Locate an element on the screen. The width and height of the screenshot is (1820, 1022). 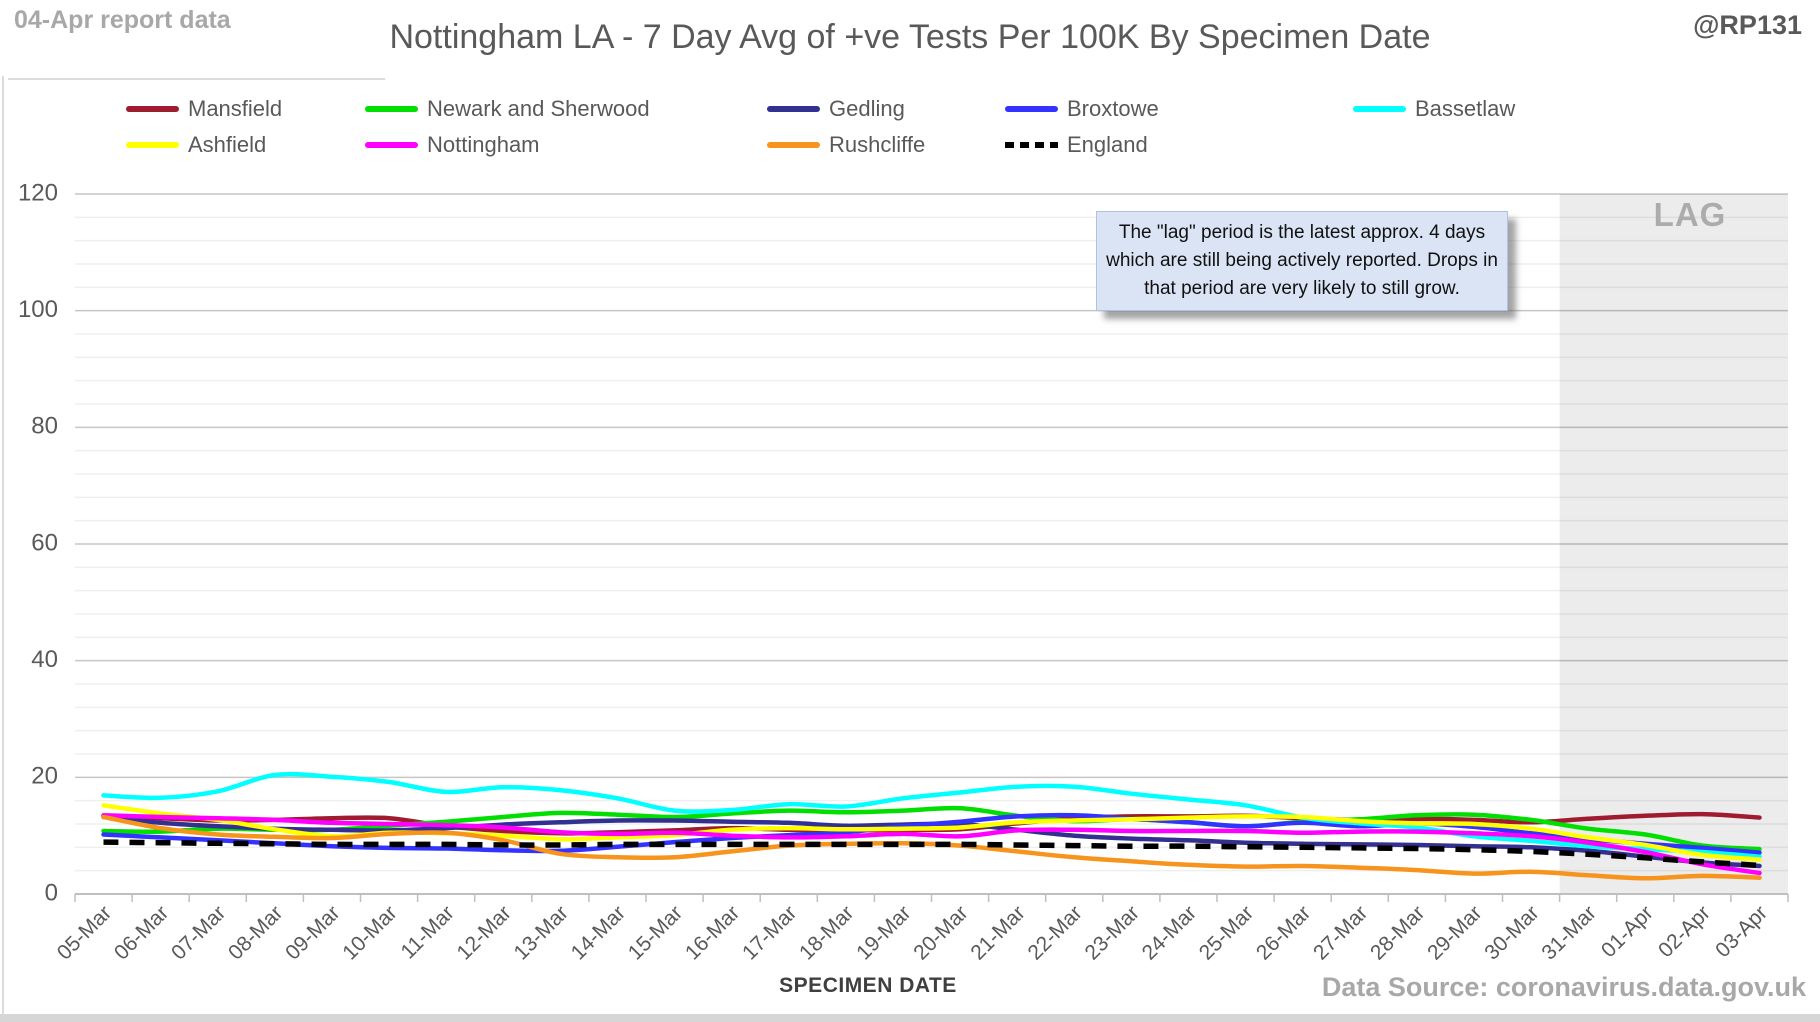
svg-text: 27-Mar is located at coordinates (1340, 932).